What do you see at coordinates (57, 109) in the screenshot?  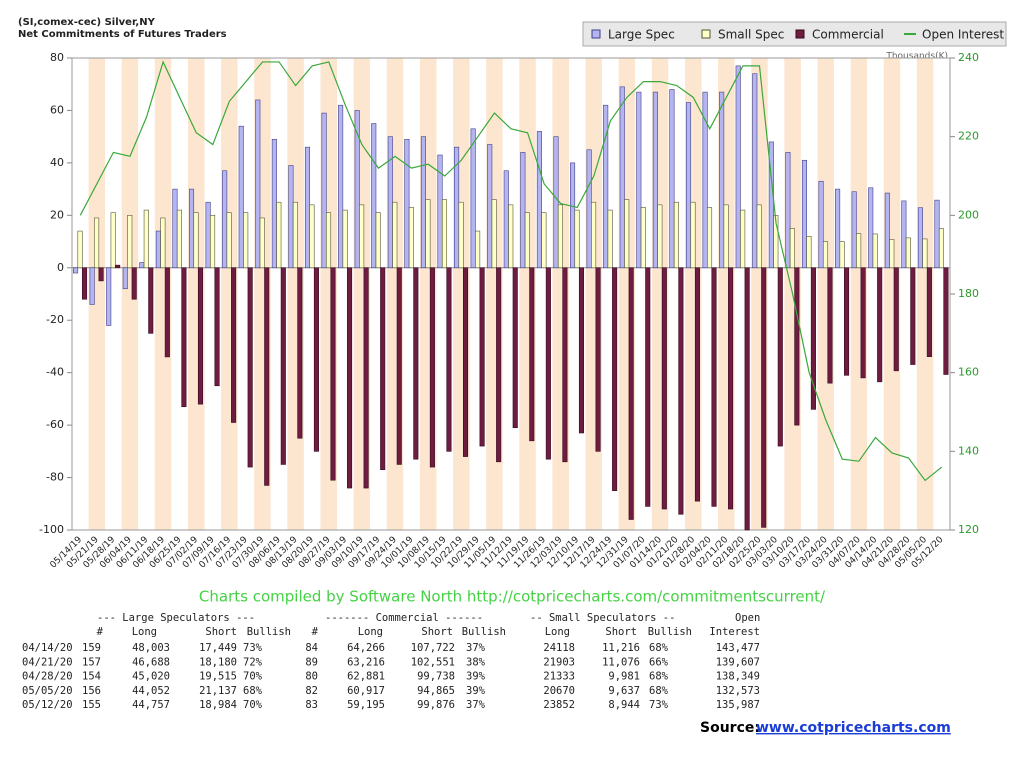 I see `y-tick-label: 60` at bounding box center [57, 109].